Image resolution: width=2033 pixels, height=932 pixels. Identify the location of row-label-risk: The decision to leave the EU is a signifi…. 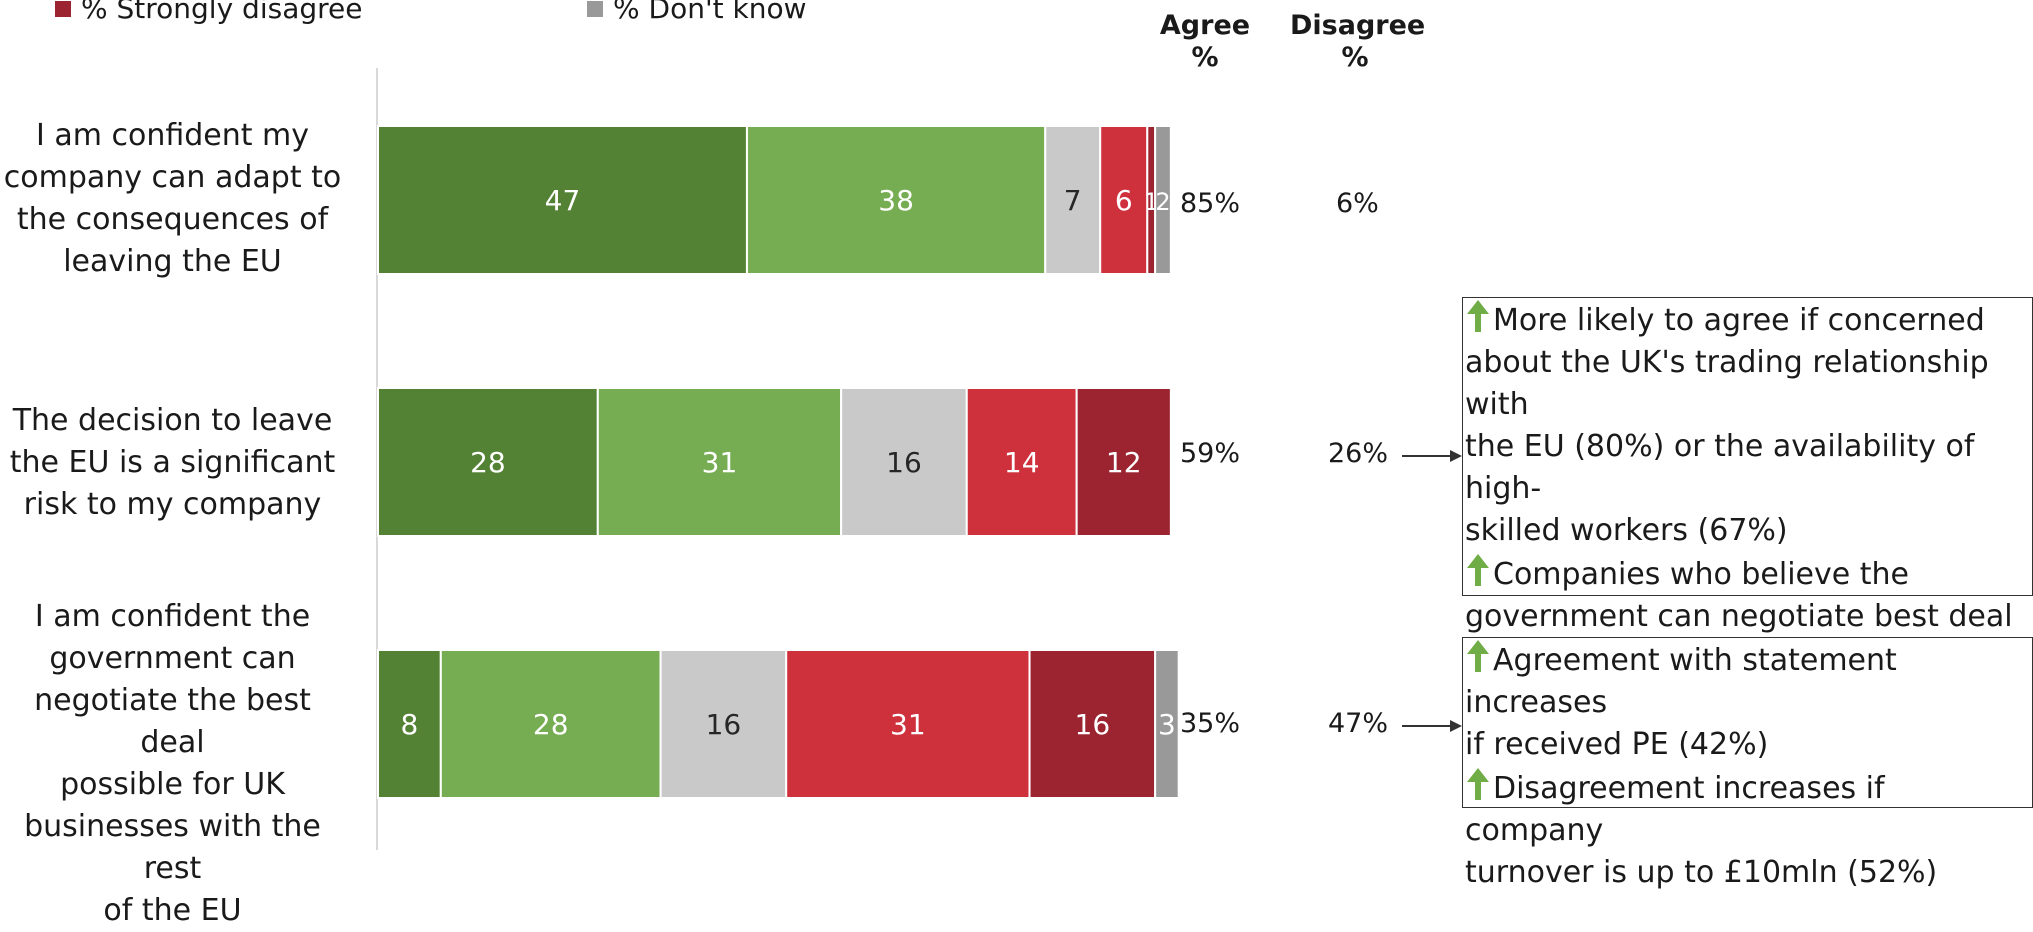
(172, 463).